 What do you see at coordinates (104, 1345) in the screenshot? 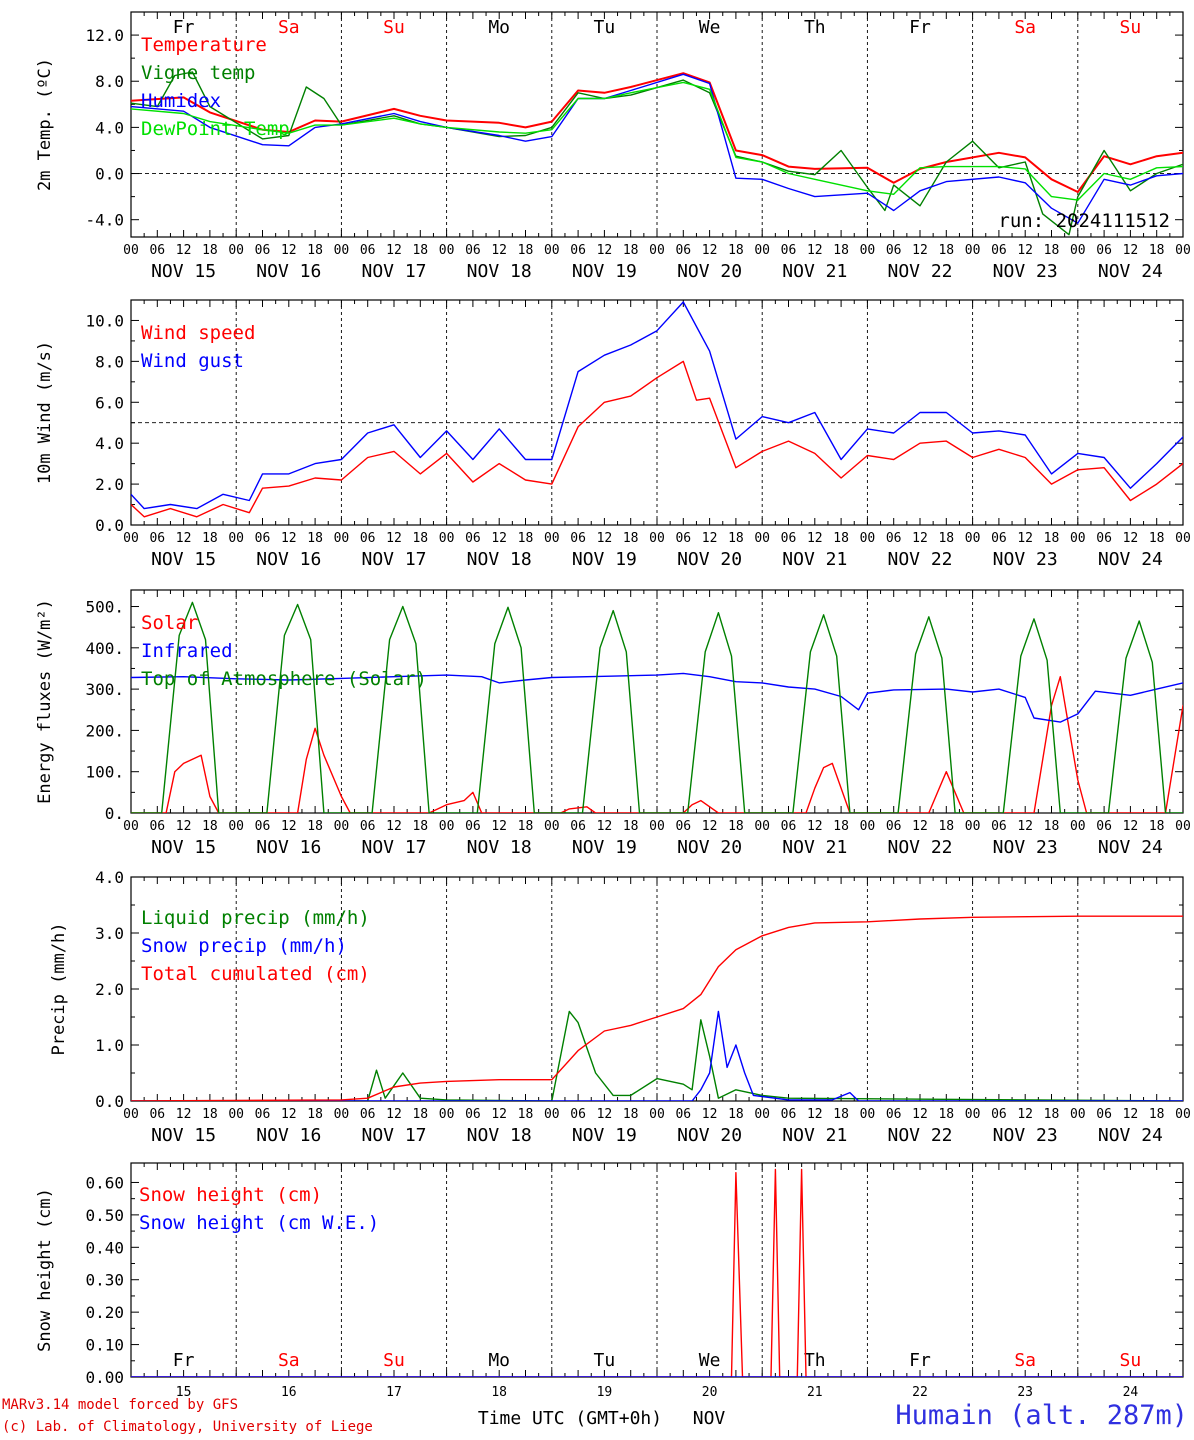
I see `y-tick-label: 0.10` at bounding box center [104, 1345].